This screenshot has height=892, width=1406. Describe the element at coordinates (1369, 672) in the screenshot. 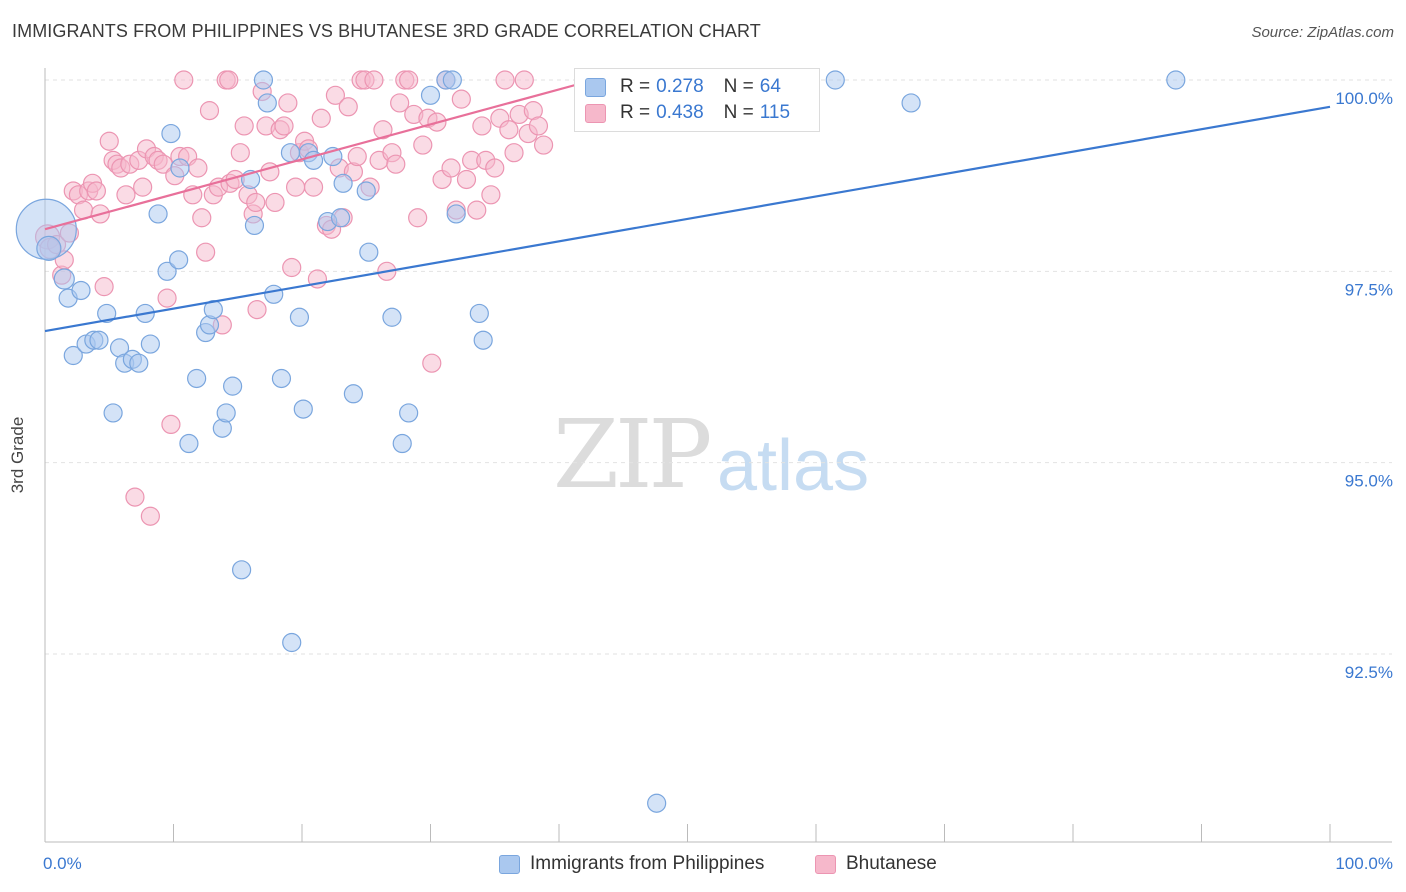

I see `y-tick-label: 92.5%` at that location.